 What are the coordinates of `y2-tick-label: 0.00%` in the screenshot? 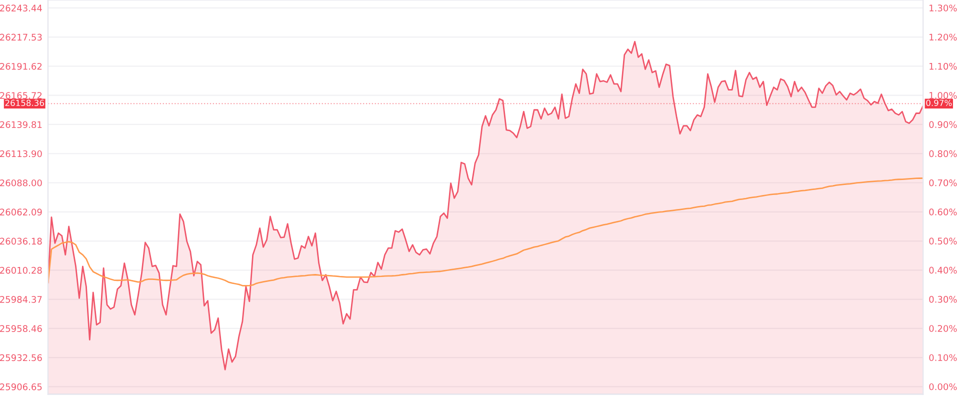 It's located at (943, 386).